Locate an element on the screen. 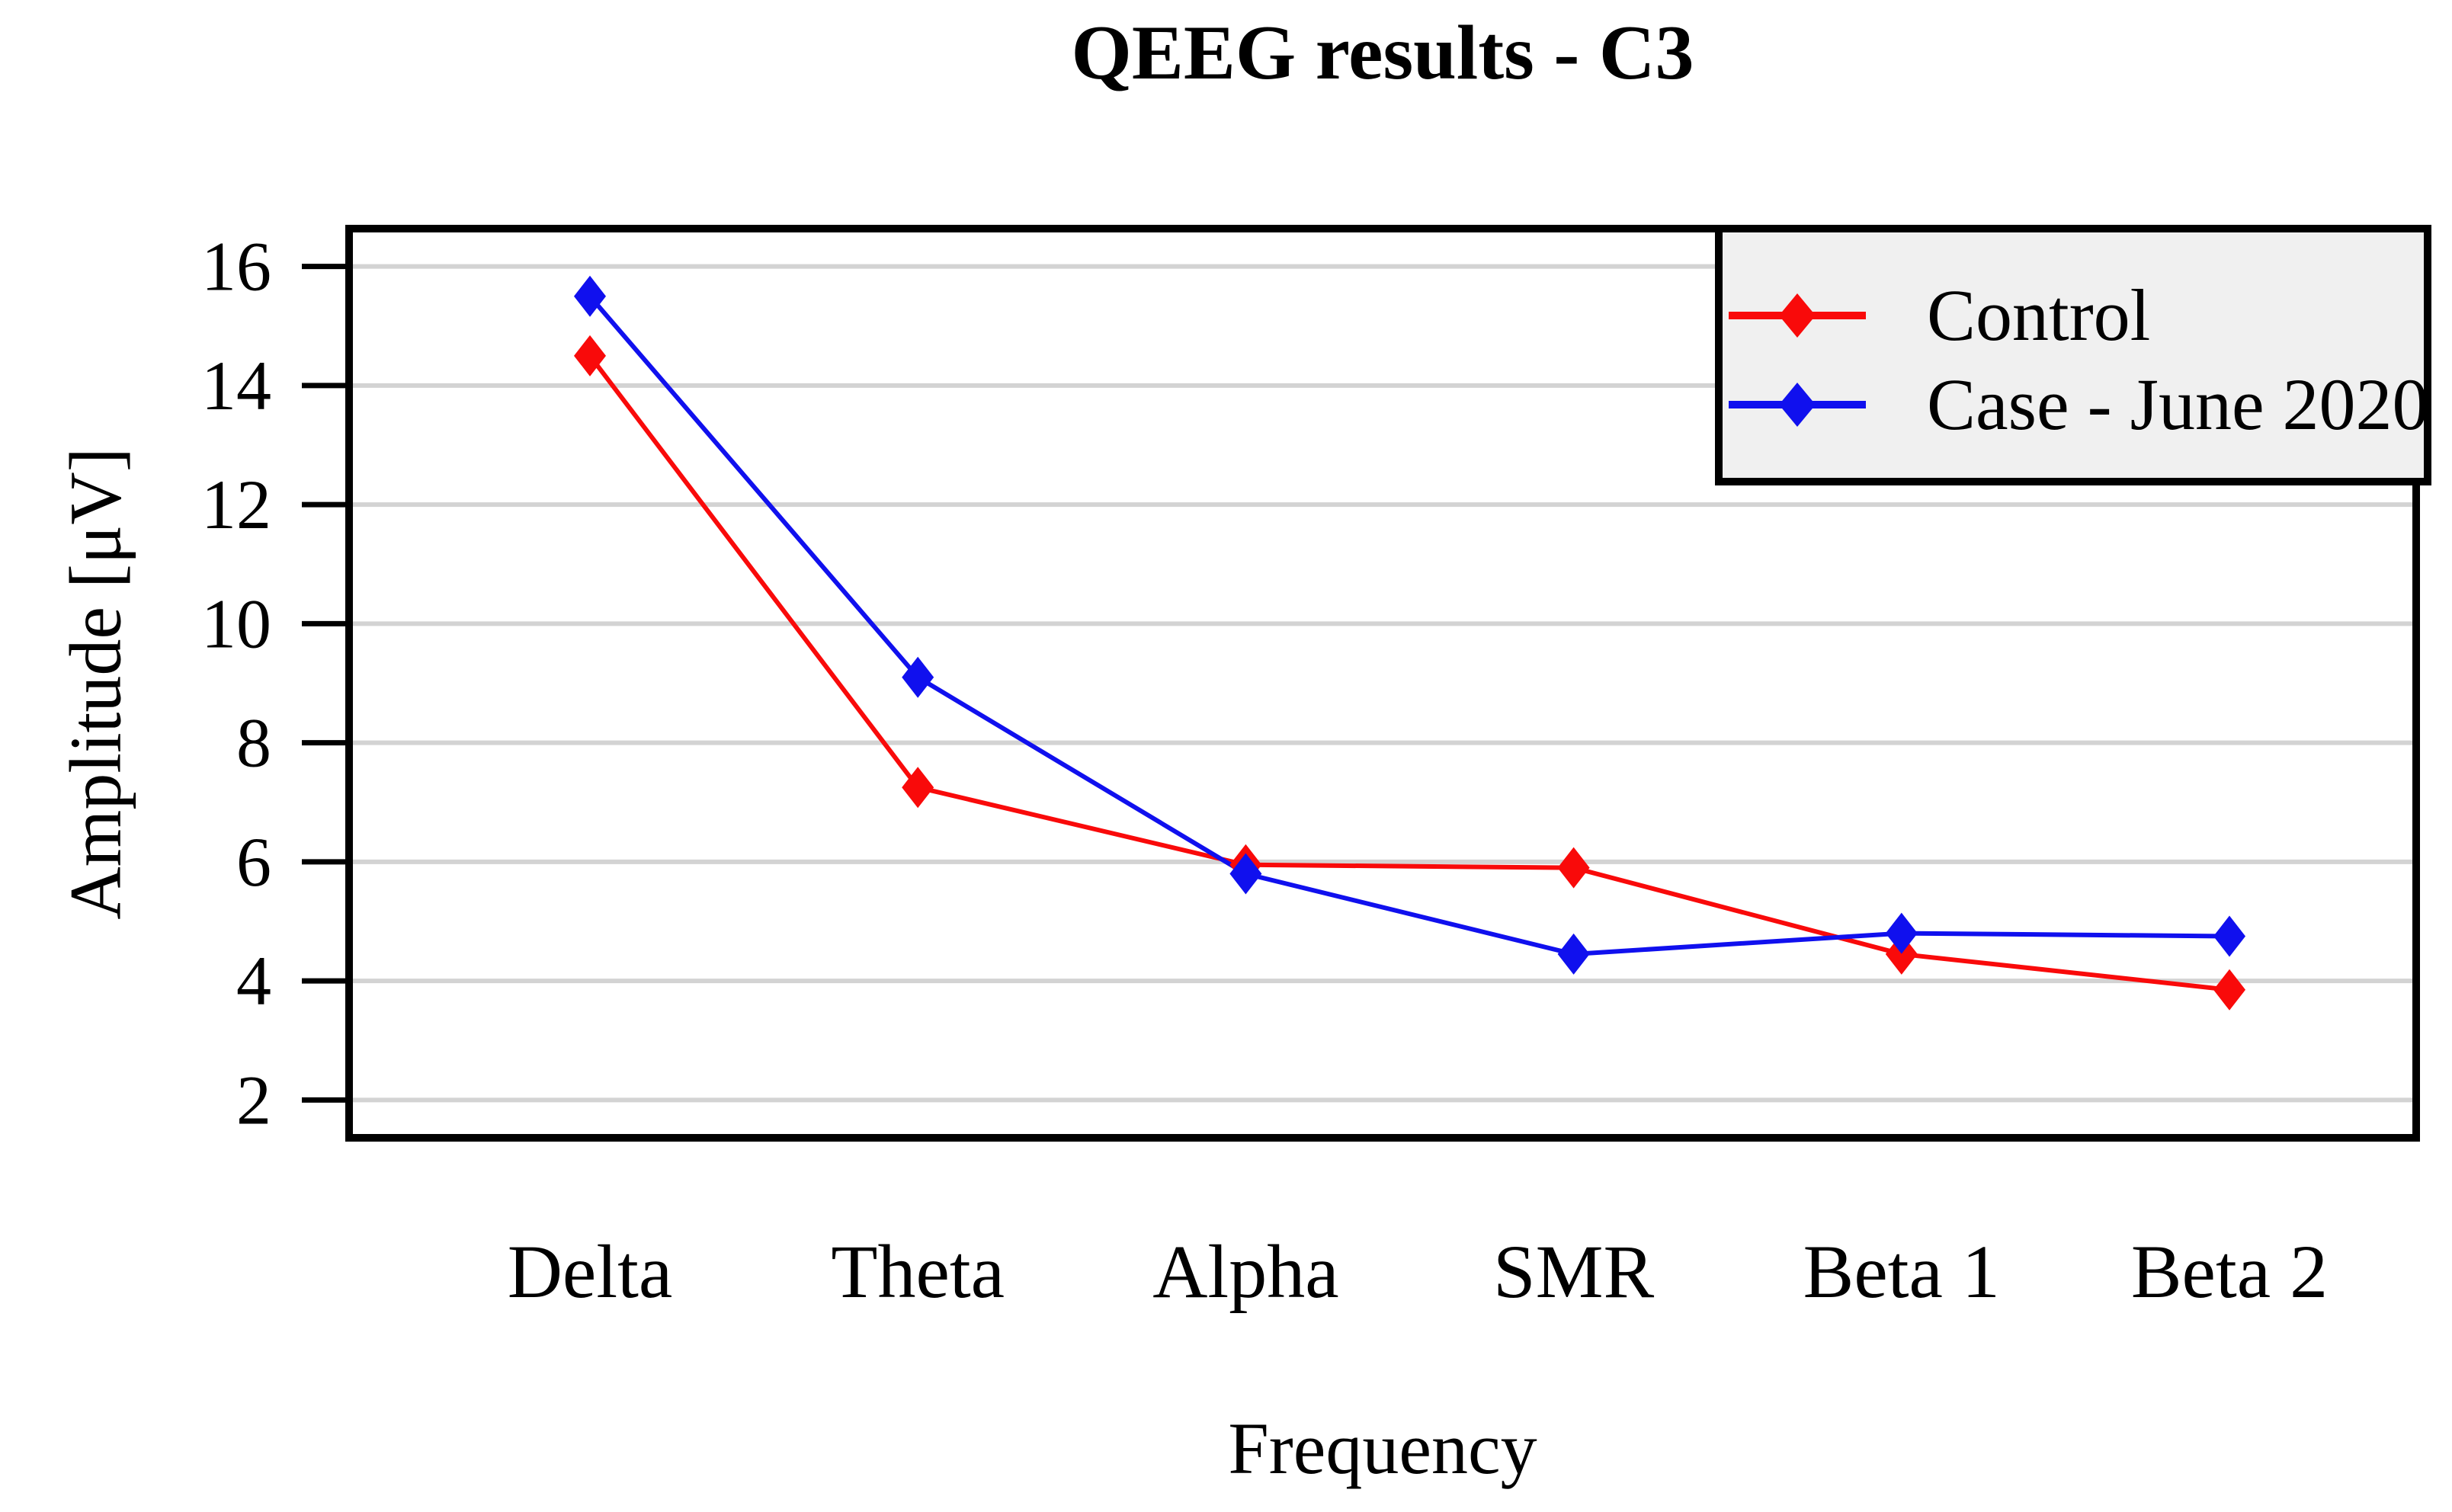 This screenshot has width=2452, height=1512. x-category-label-beta-1: Beta 1 is located at coordinates (1901, 1271).